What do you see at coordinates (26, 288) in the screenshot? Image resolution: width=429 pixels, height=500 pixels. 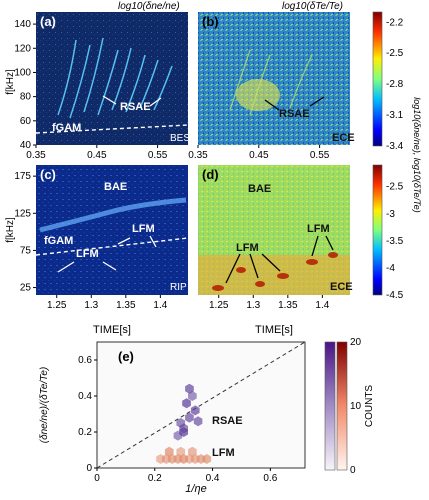 I see `panel-c-y-tick-label: 25` at bounding box center [26, 288].